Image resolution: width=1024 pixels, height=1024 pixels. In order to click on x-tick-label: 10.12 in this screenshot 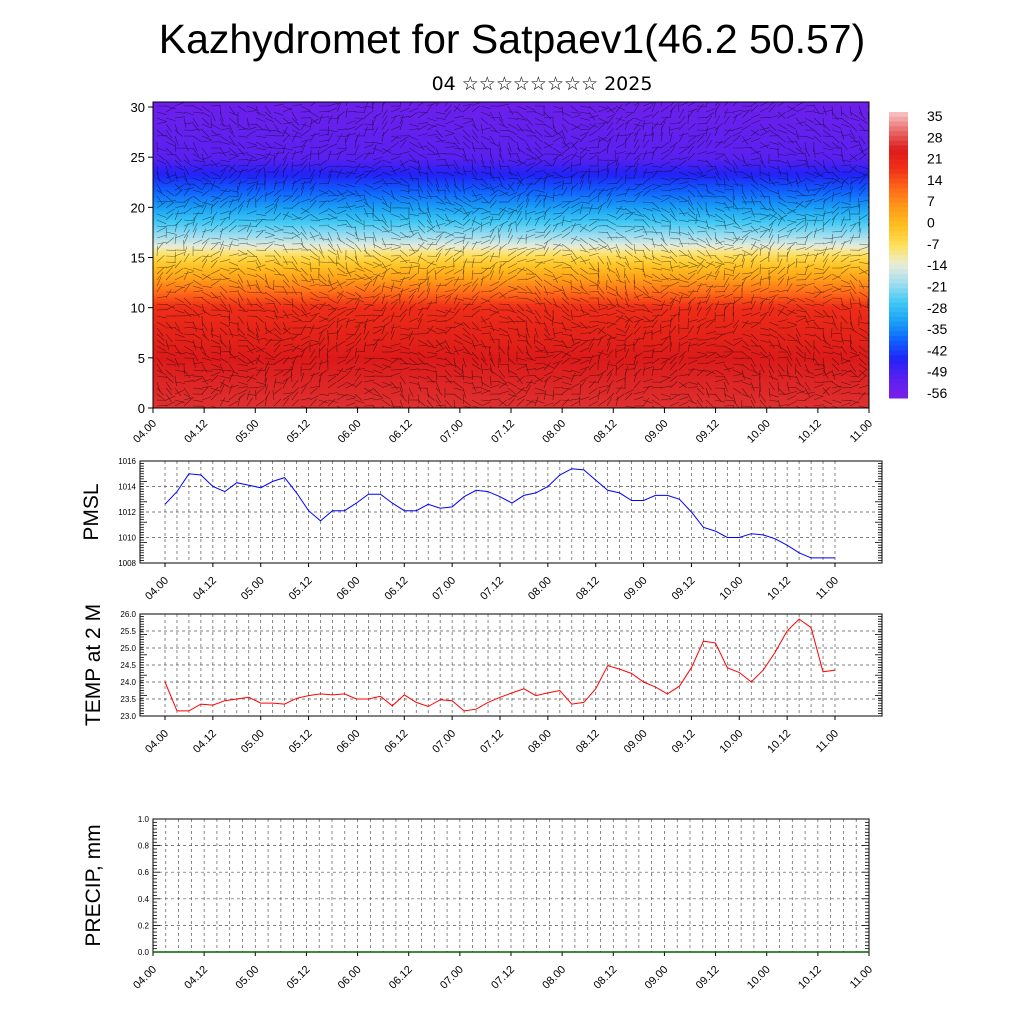, I will do `click(779, 742)`.